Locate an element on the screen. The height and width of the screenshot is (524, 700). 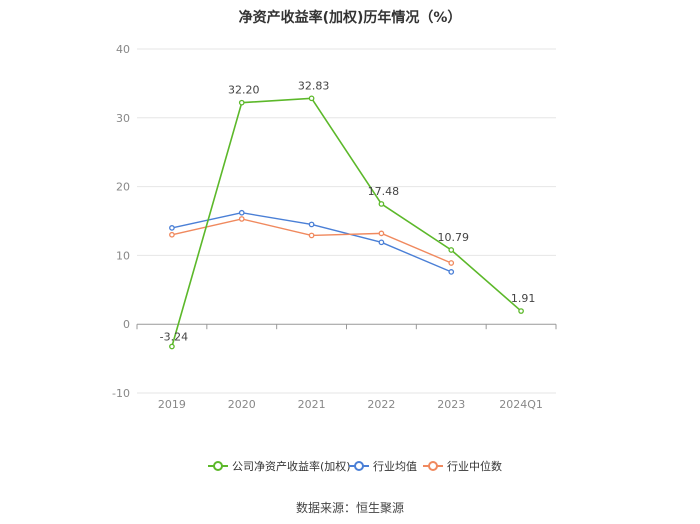
y-tick-label: 40 is located at coordinates (123, 49).